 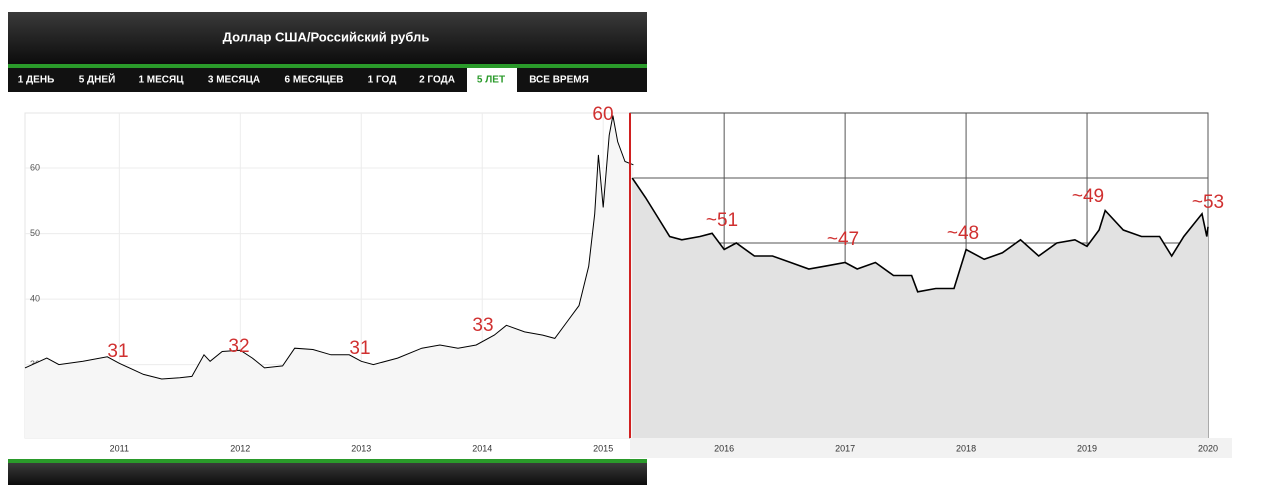 I want to click on annotation: ~48, so click(x=963, y=233).